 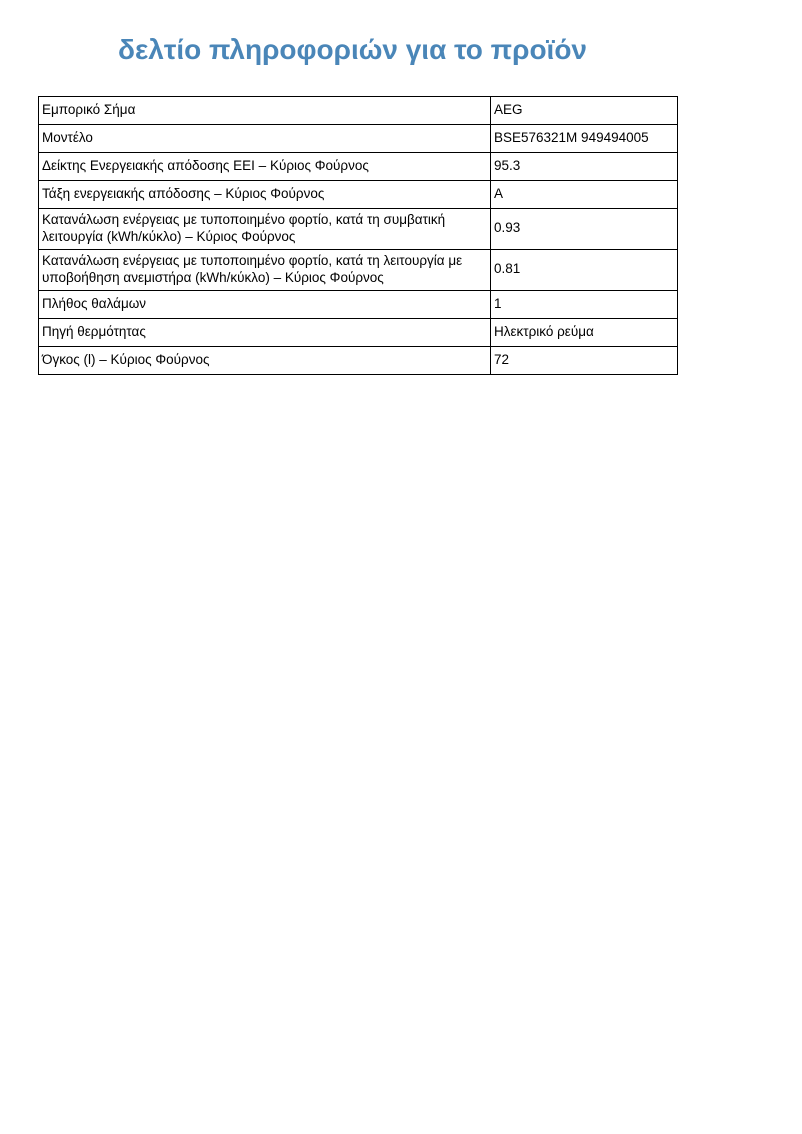 What do you see at coordinates (352, 49) in the screenshot?
I see `page-title: δελτίο πληροφοριών για το προϊόν` at bounding box center [352, 49].